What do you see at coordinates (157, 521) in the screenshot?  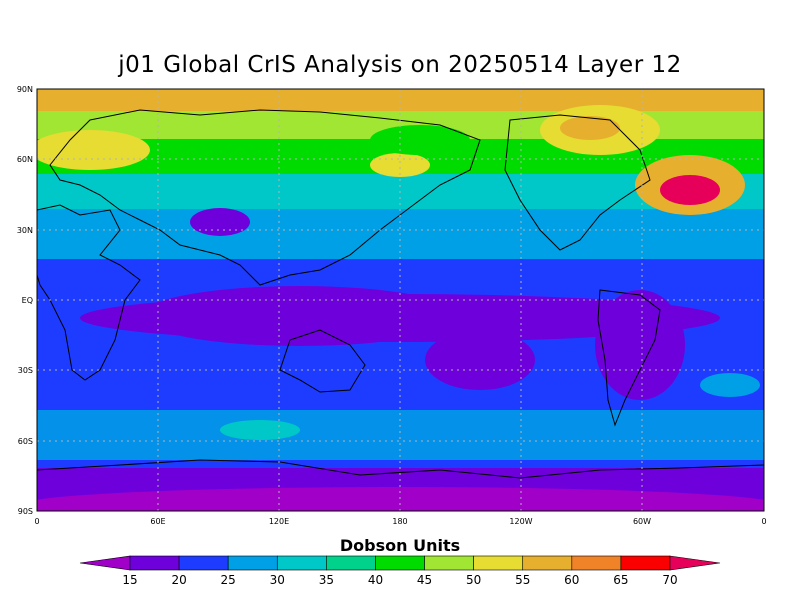 I see `lon-label-60e: 60E` at bounding box center [157, 521].